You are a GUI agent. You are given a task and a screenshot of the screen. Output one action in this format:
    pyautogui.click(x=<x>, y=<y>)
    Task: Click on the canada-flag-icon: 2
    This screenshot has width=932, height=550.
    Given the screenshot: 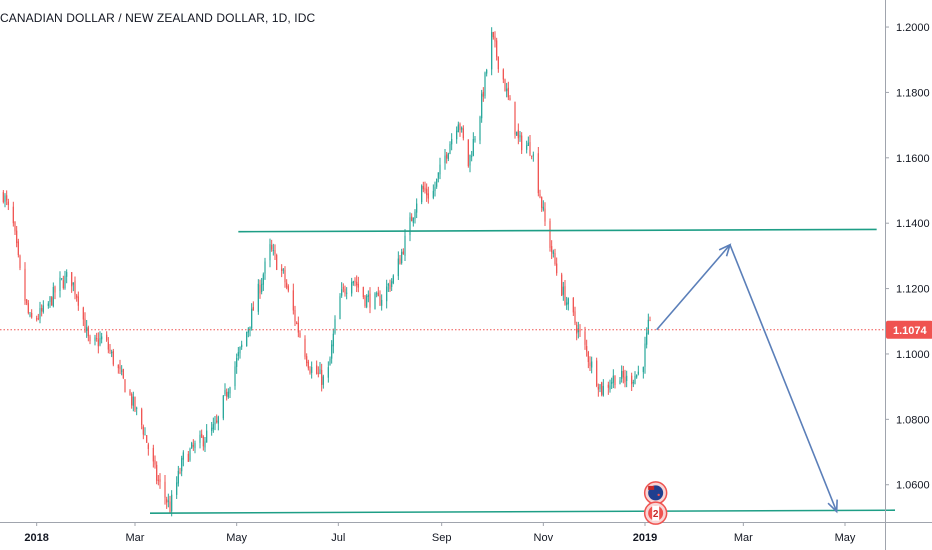 What is the action you would take?
    pyautogui.click(x=655, y=513)
    